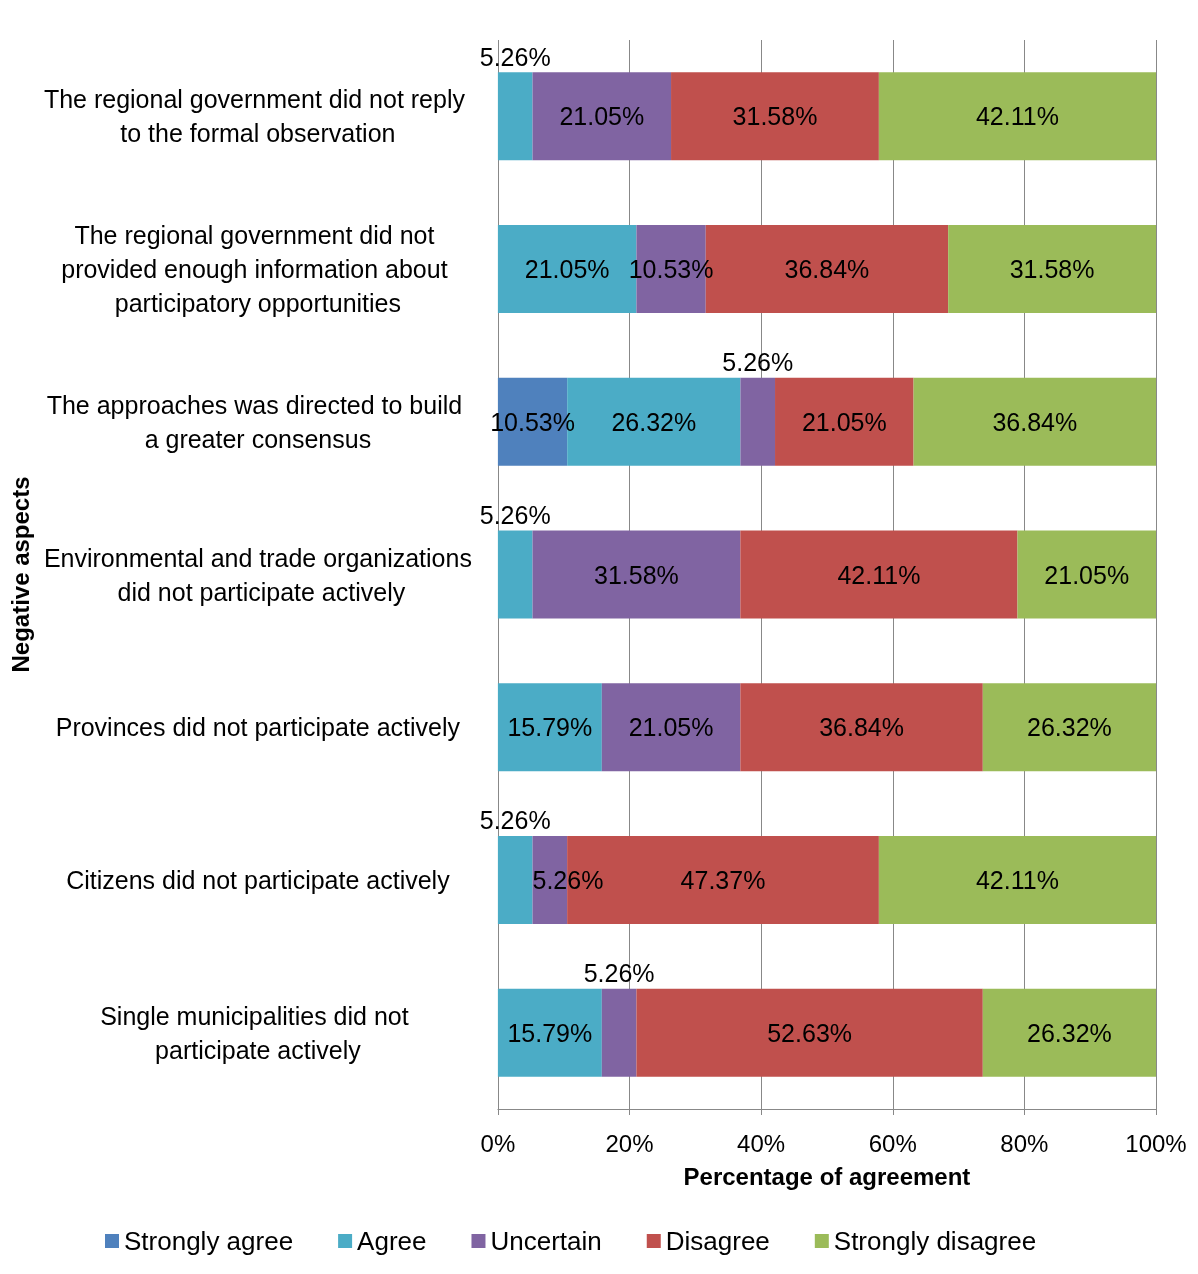 Image resolution: width=1198 pixels, height=1274 pixels. I want to click on y-tick-label: Single municipalities did not participate actively, so click(258, 1032).